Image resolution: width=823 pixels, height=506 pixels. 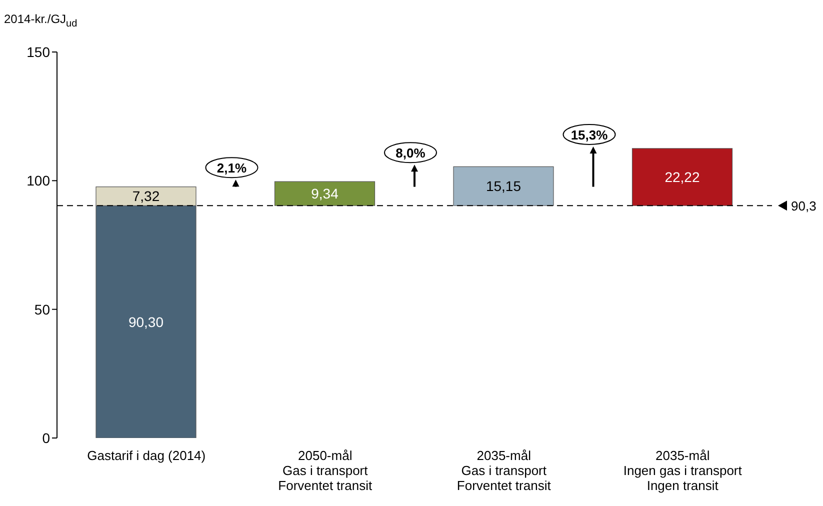 I want to click on data-label: 90,30, so click(x=146, y=322).